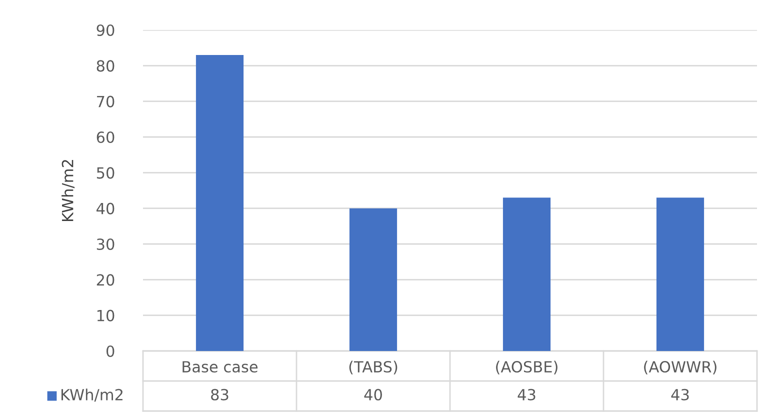 The image size is (772, 412). What do you see at coordinates (220, 367) in the screenshot?
I see `x-tick-label: Base case` at bounding box center [220, 367].